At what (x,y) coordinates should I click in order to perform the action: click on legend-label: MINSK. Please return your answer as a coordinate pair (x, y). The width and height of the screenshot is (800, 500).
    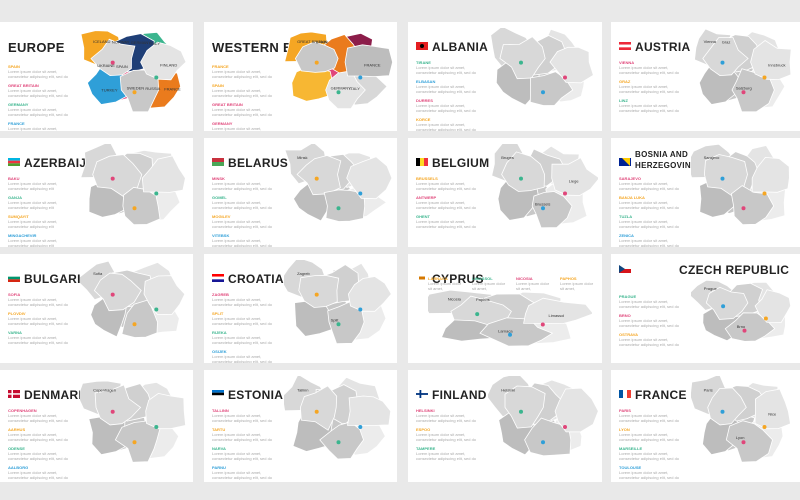
    Looking at the image, I should click on (218, 178).